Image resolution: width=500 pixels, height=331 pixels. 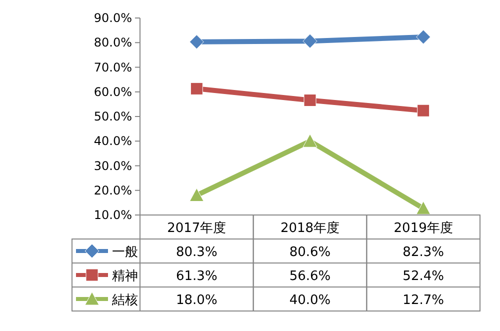 I want to click on y-tick-label: 20.0%, so click(x=113, y=190).